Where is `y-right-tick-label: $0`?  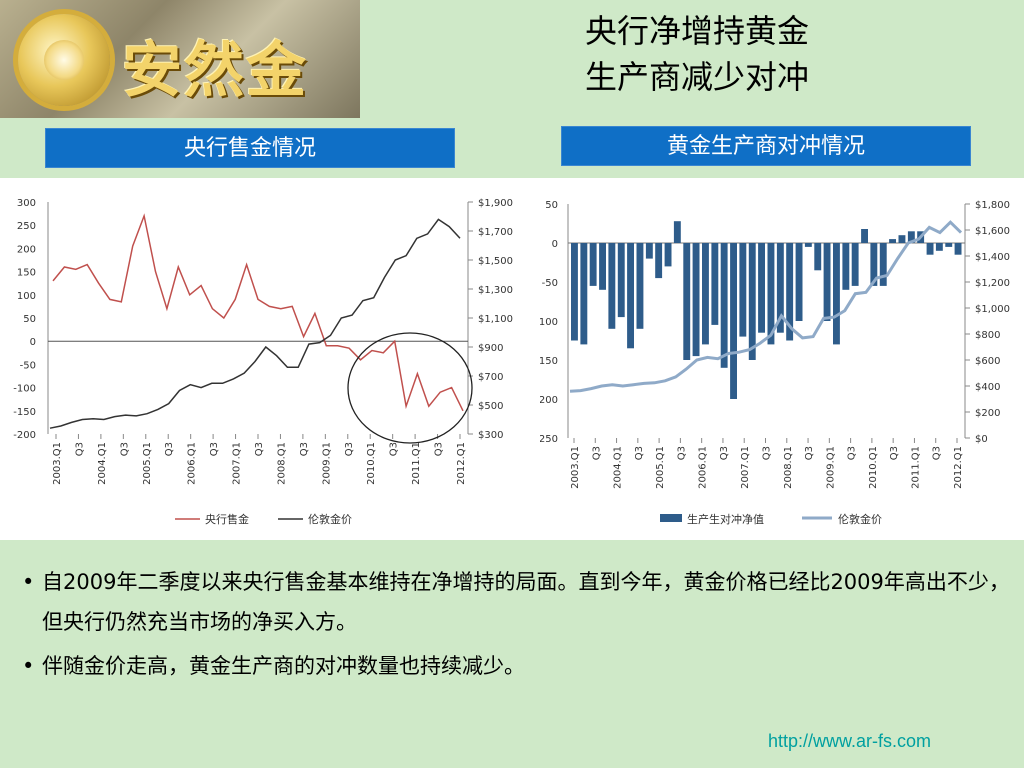
y-right-tick-label: $0 is located at coordinates (981, 439).